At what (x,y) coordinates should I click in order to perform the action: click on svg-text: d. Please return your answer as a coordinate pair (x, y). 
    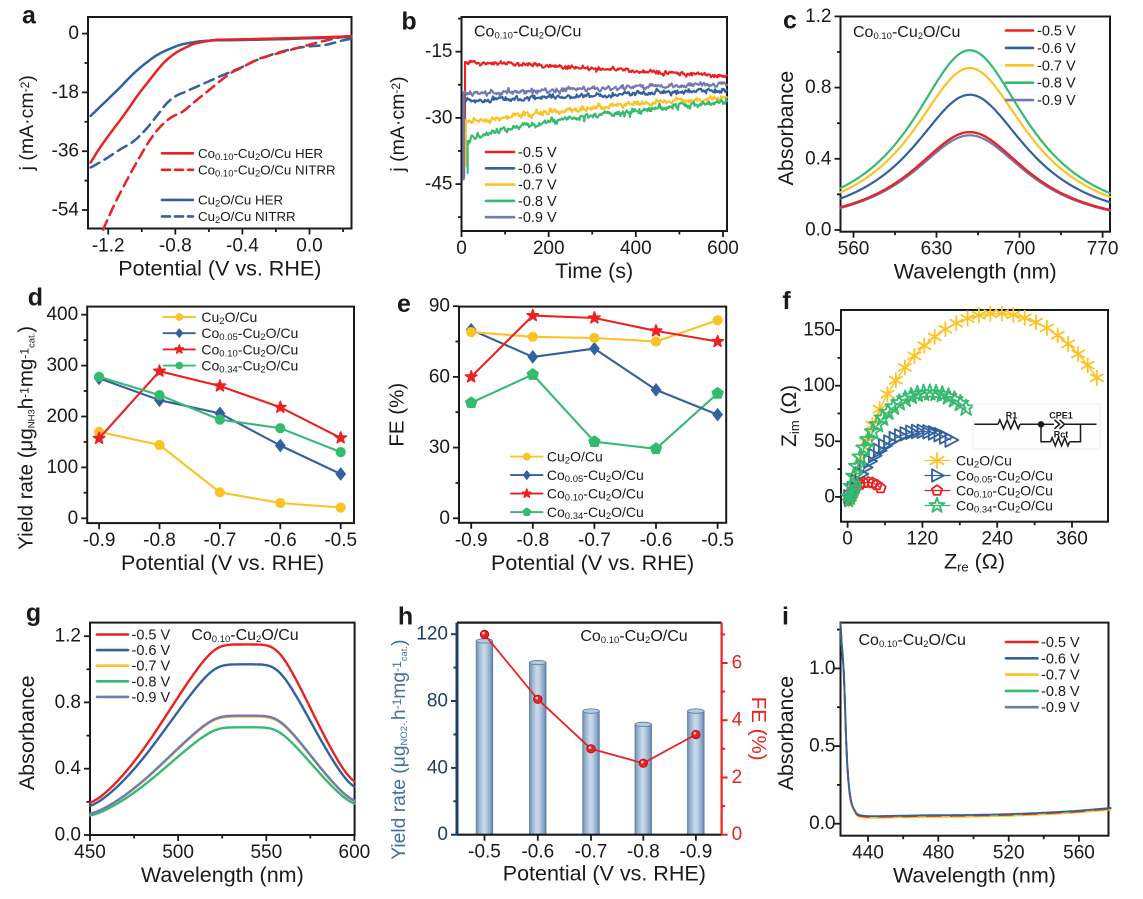
    Looking at the image, I should click on (35, 298).